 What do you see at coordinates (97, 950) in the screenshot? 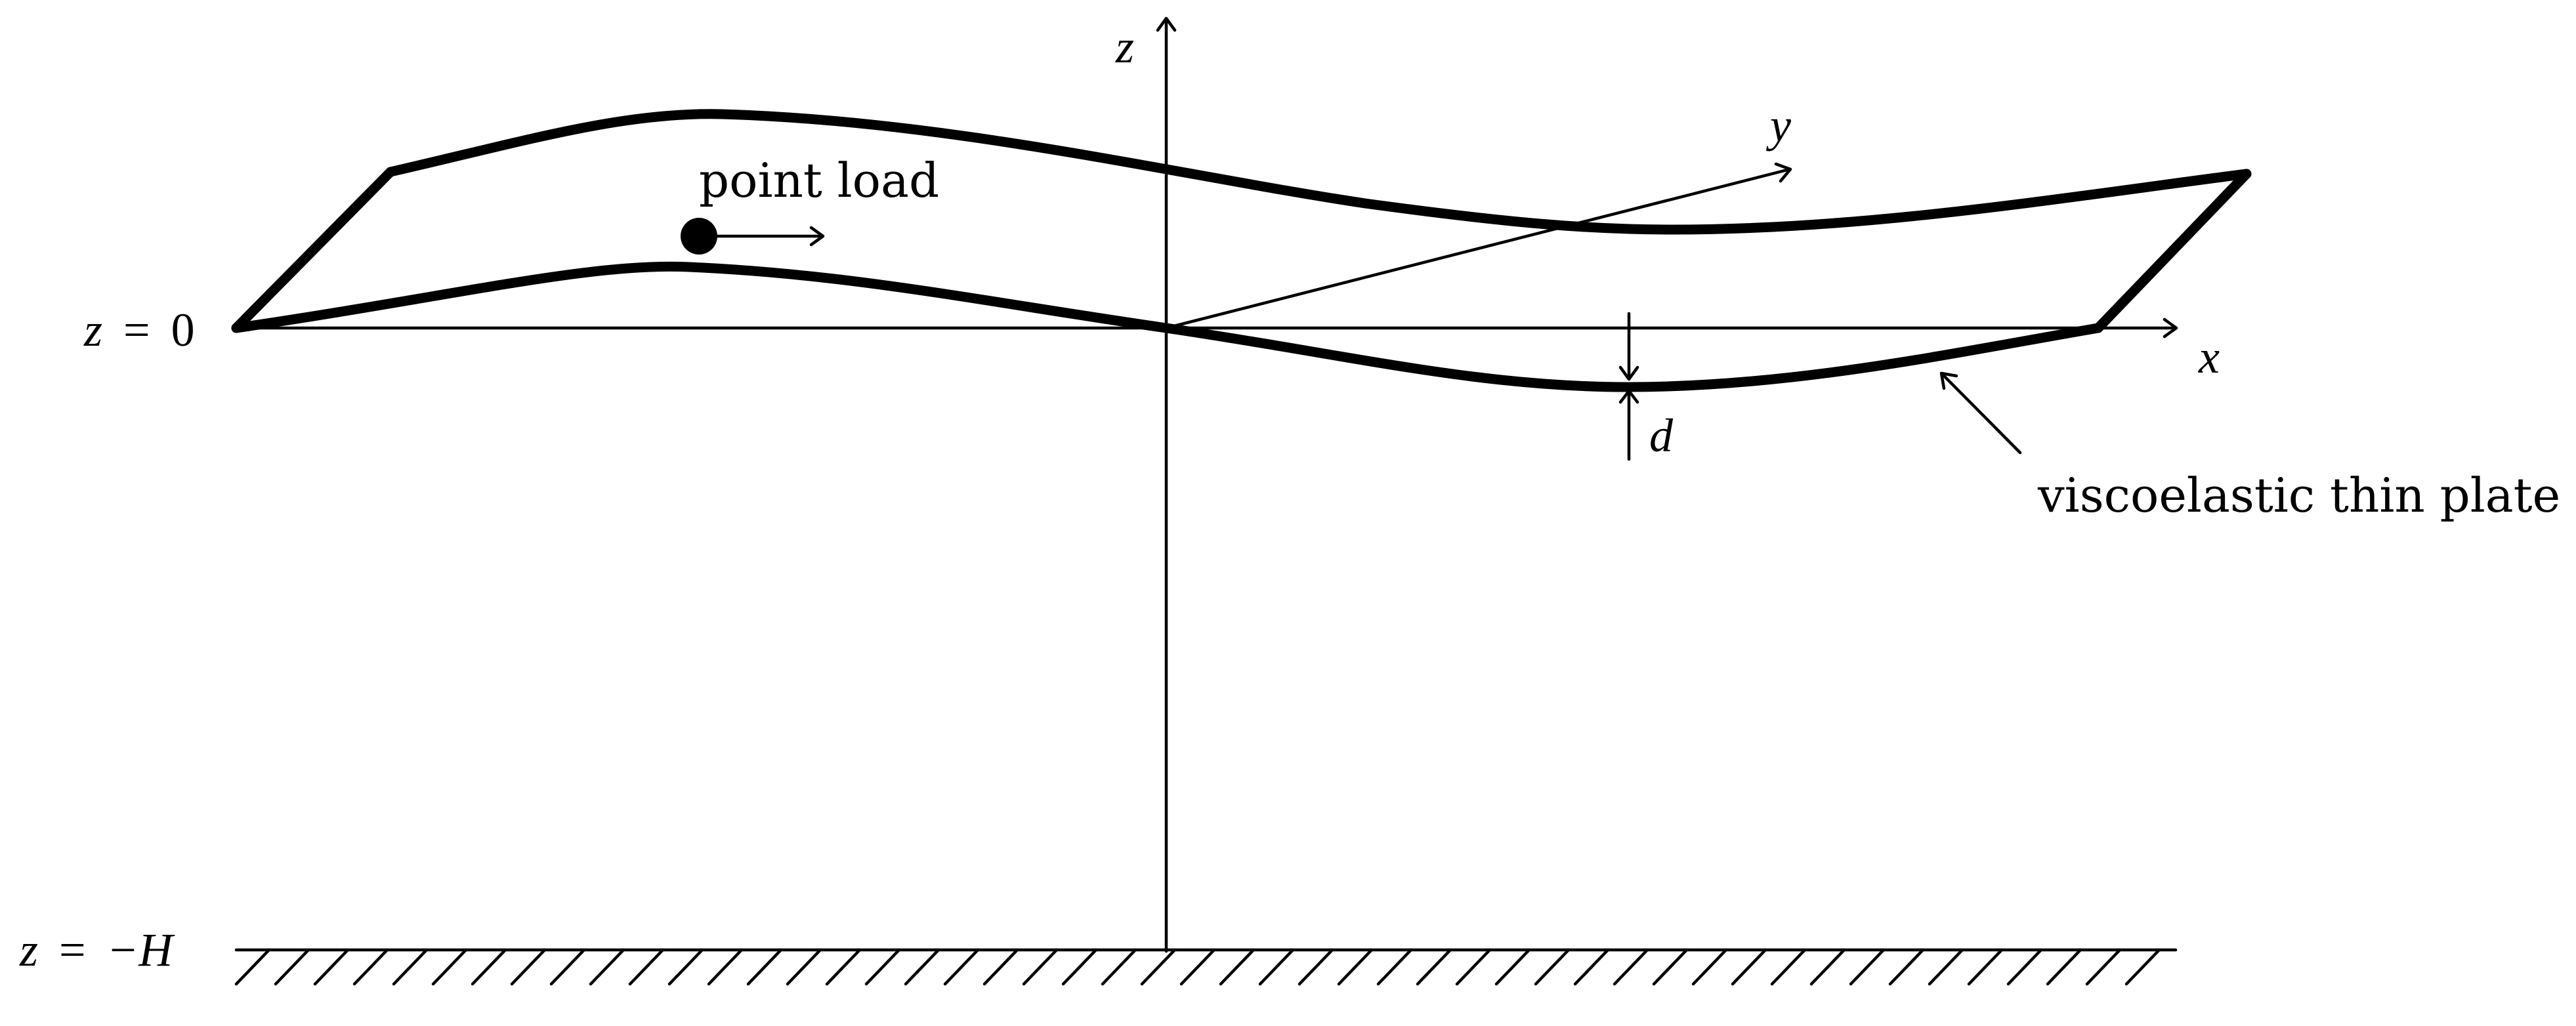
I see `bottom-level-label: z = −H` at bounding box center [97, 950].